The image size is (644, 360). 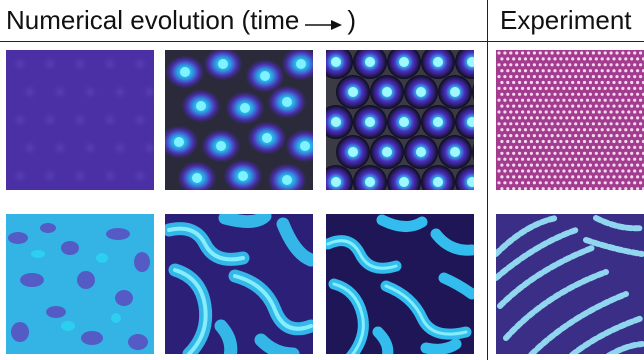 What do you see at coordinates (570, 120) in the screenshot?
I see `exp-spots-panel` at bounding box center [570, 120].